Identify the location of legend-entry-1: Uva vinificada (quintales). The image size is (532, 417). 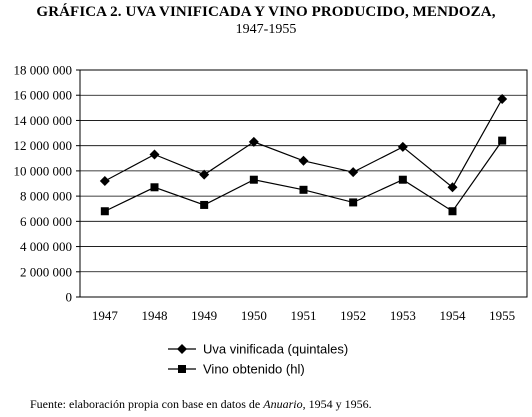
(258, 349).